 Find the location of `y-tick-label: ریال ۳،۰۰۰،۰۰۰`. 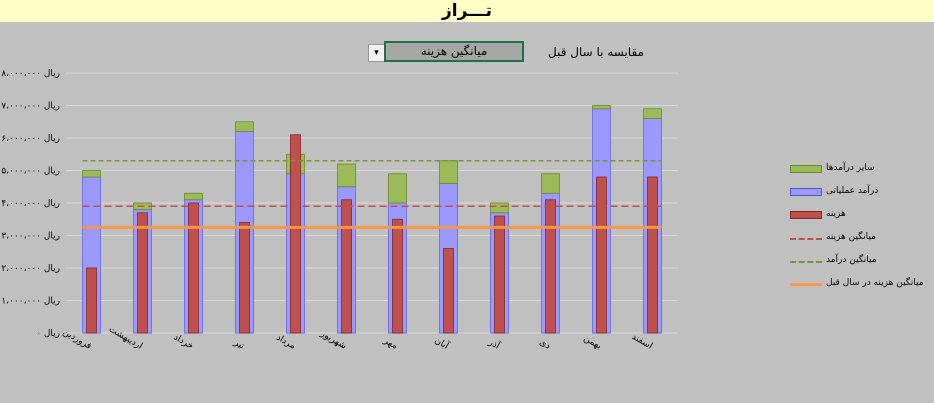

y-tick-label: ریال ۳،۰۰۰،۰۰۰ is located at coordinates (30, 237).